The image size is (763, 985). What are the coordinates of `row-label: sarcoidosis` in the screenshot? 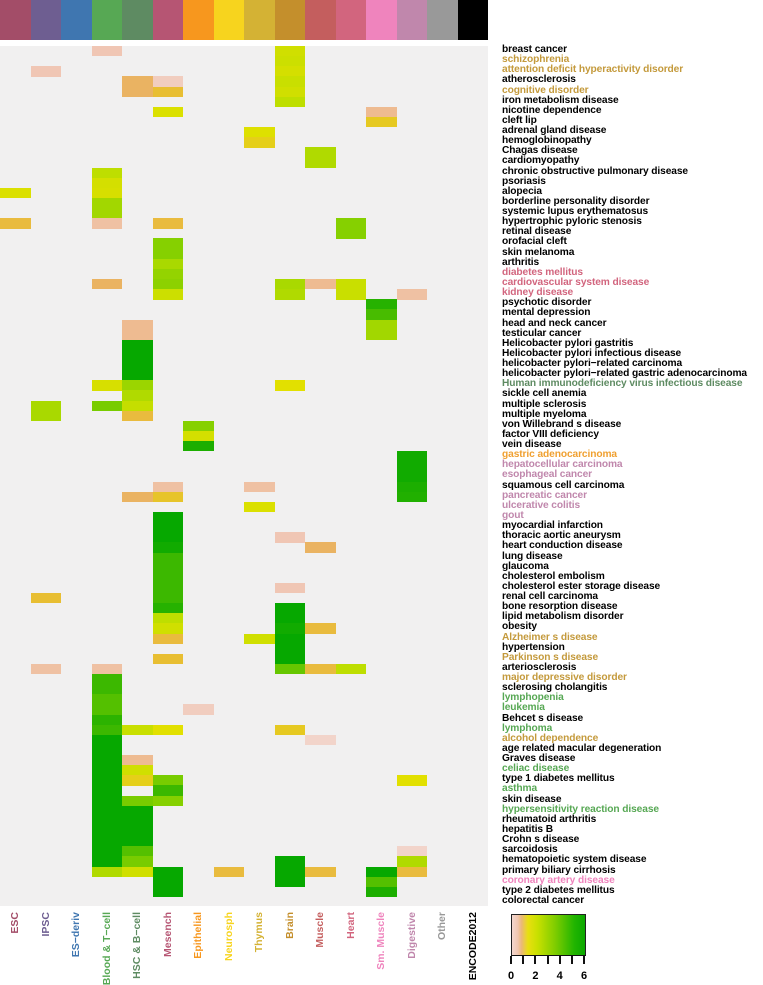 It's located at (530, 850).